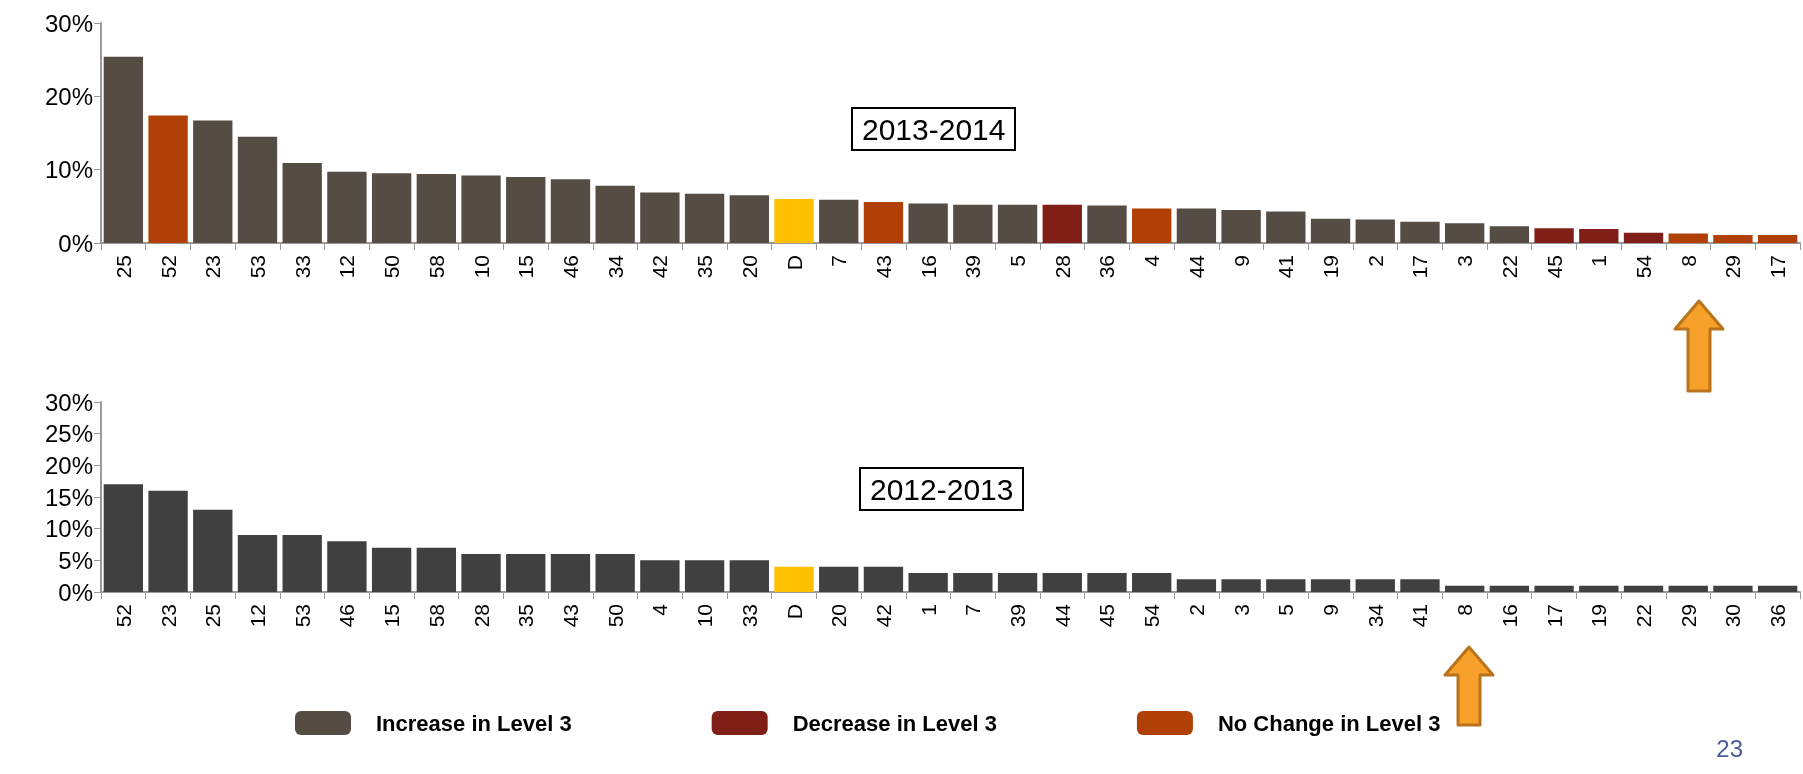 Image resolution: width=1803 pixels, height=774 pixels. What do you see at coordinates (1778, 616) in the screenshot?
I see `x-tick-label: 36` at bounding box center [1778, 616].